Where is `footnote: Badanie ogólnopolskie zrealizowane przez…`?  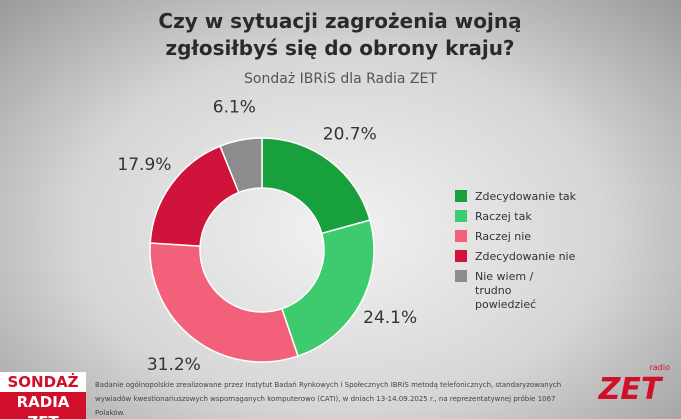
footnote: Badanie ogólnopolskie zrealizowane przez… is located at coordinates (328, 399).